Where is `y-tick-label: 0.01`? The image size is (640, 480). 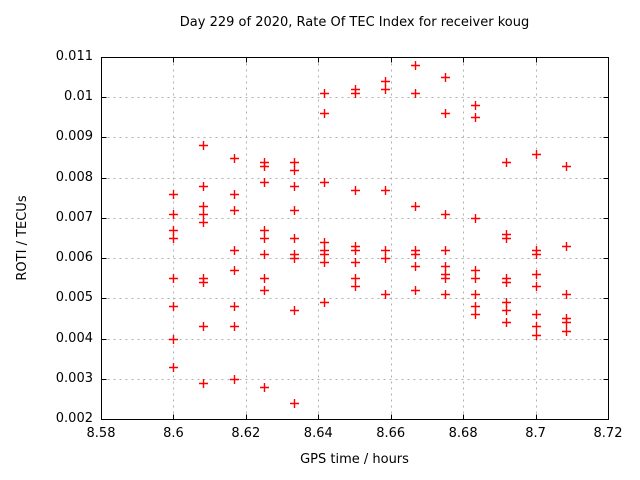 y-tick-label: 0.01 is located at coordinates (78, 97).